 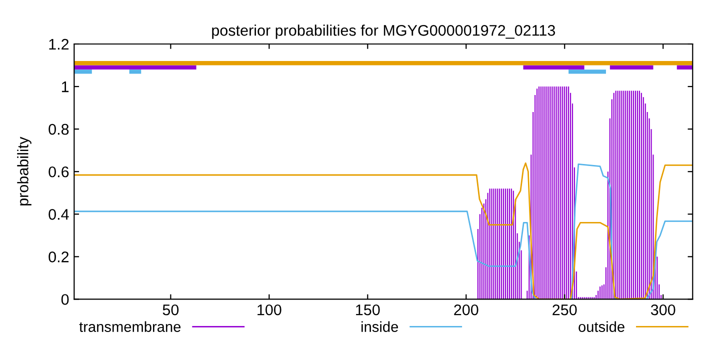 What do you see at coordinates (24, 171) in the screenshot?
I see `y-axis-title: probability` at bounding box center [24, 171].